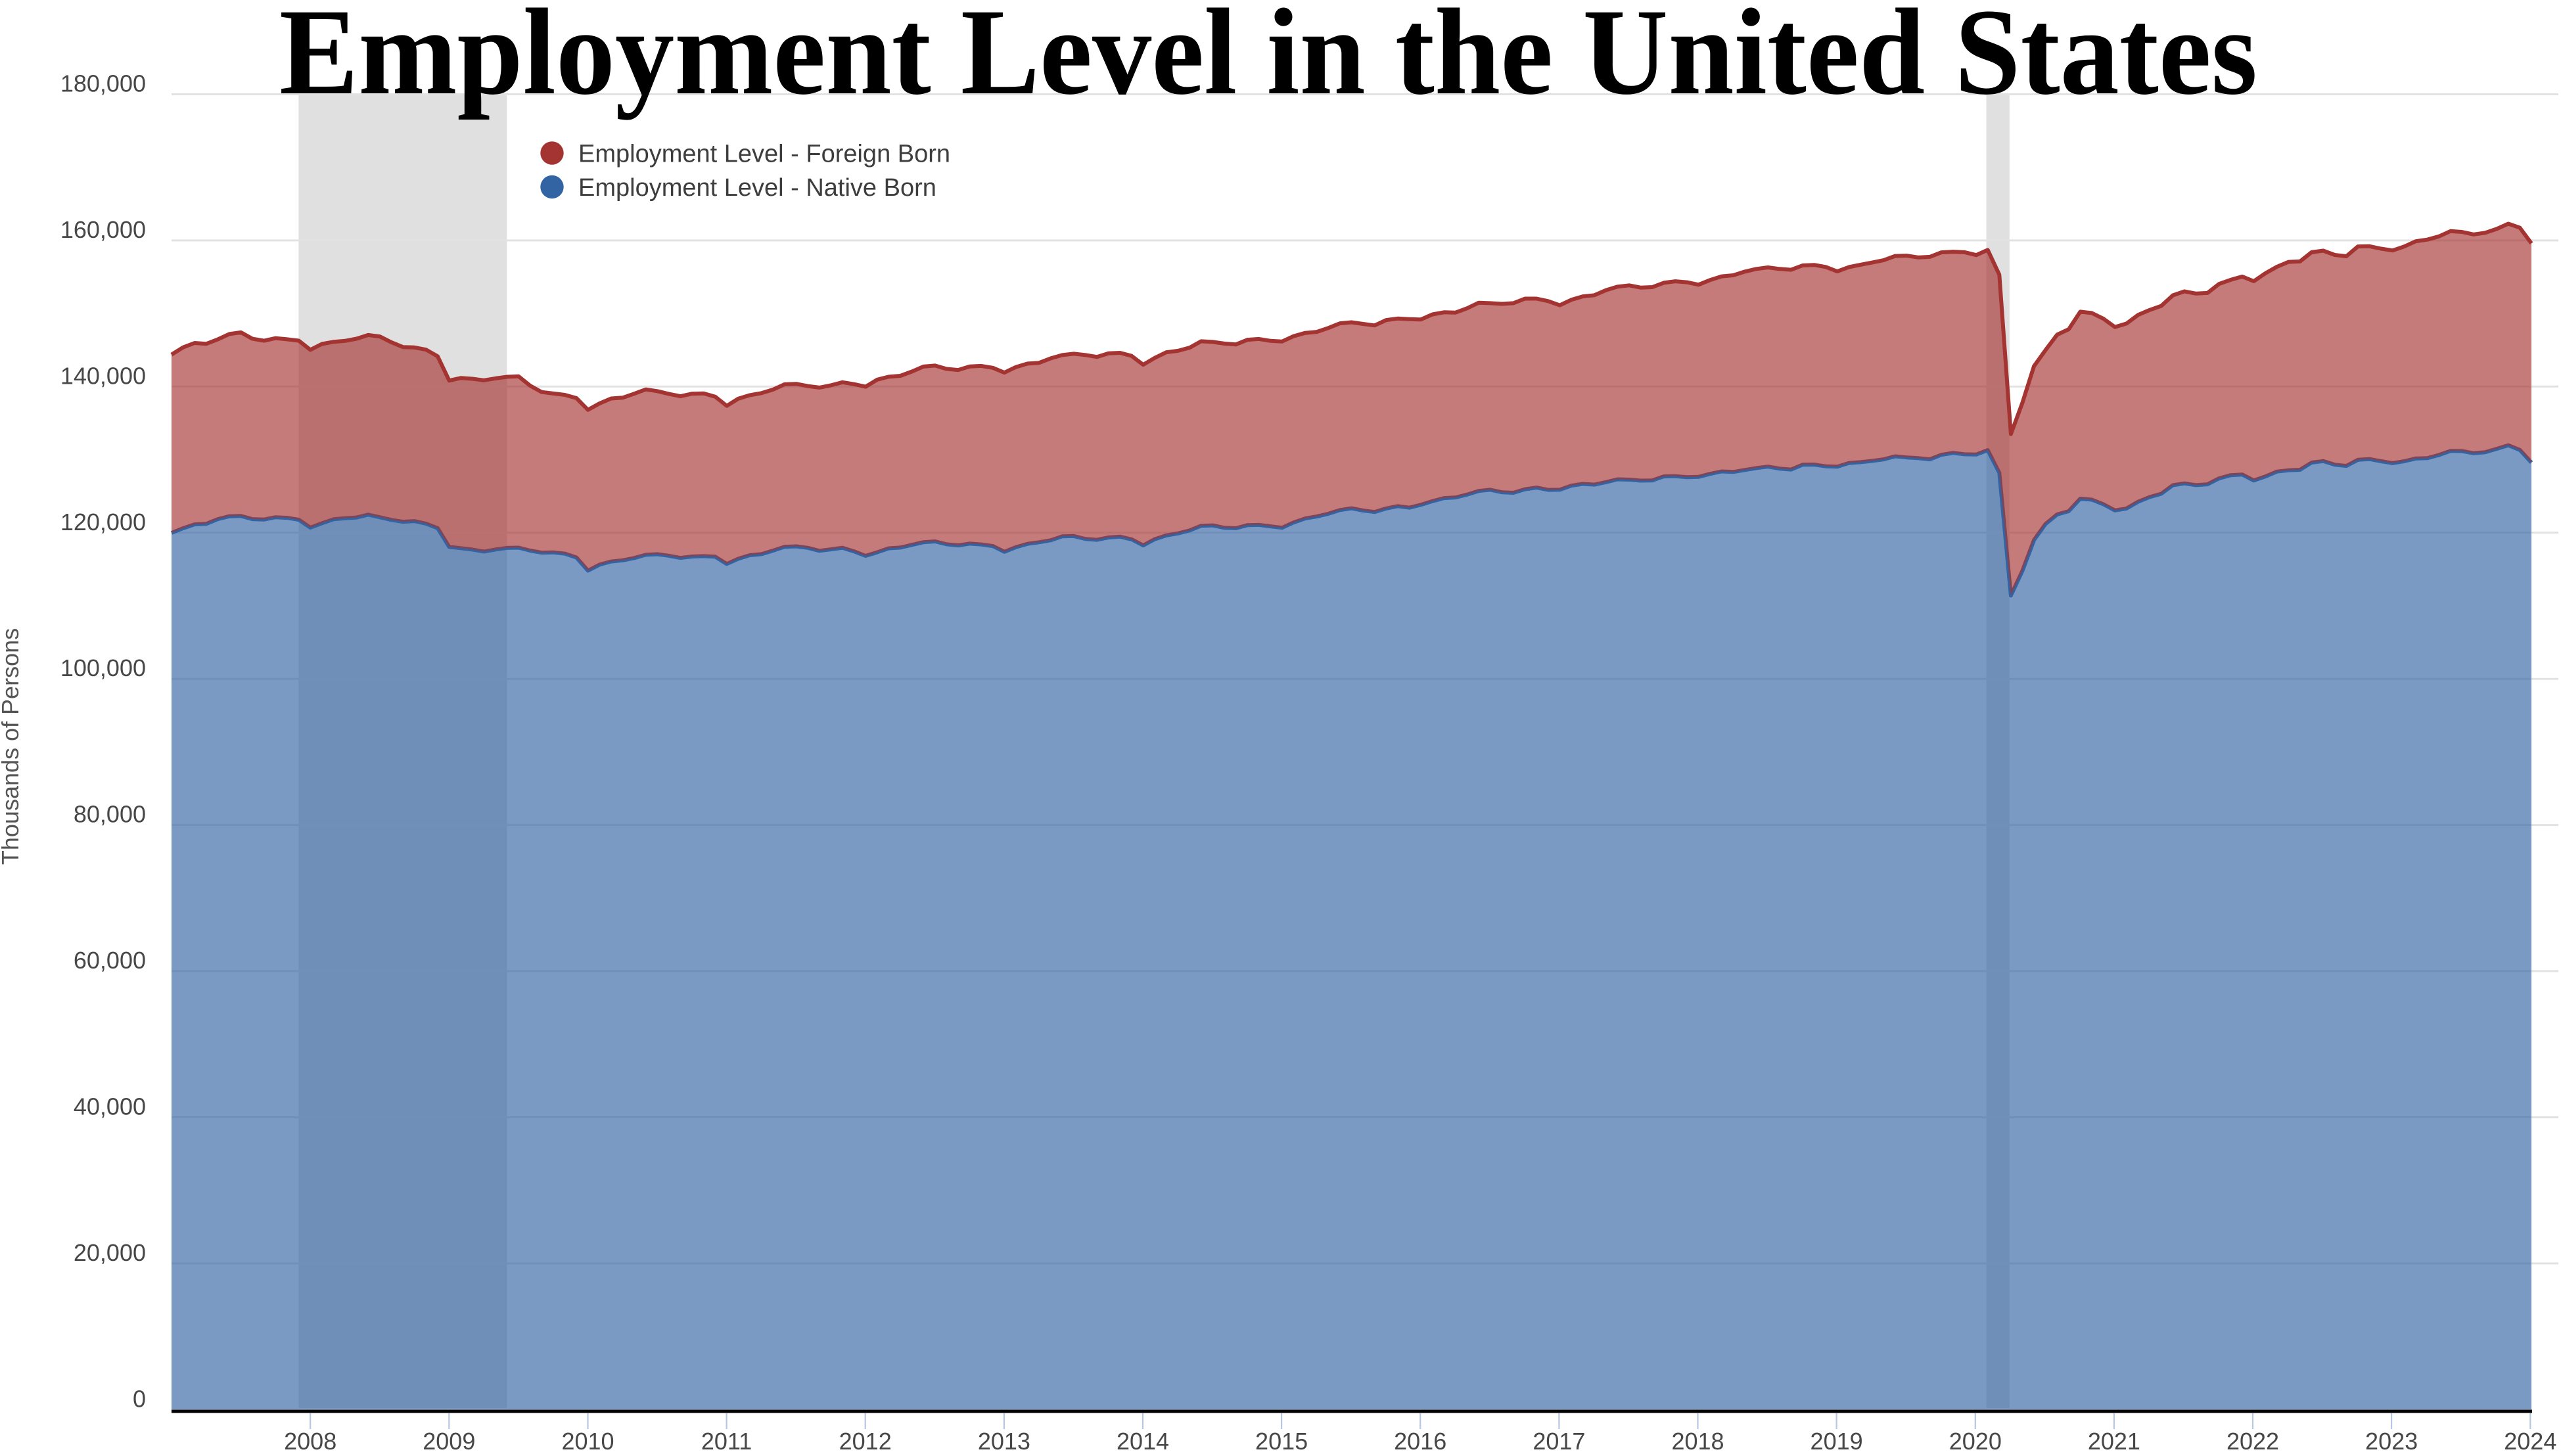  I want to click on svg-text: 2017, so click(1559, 1440).